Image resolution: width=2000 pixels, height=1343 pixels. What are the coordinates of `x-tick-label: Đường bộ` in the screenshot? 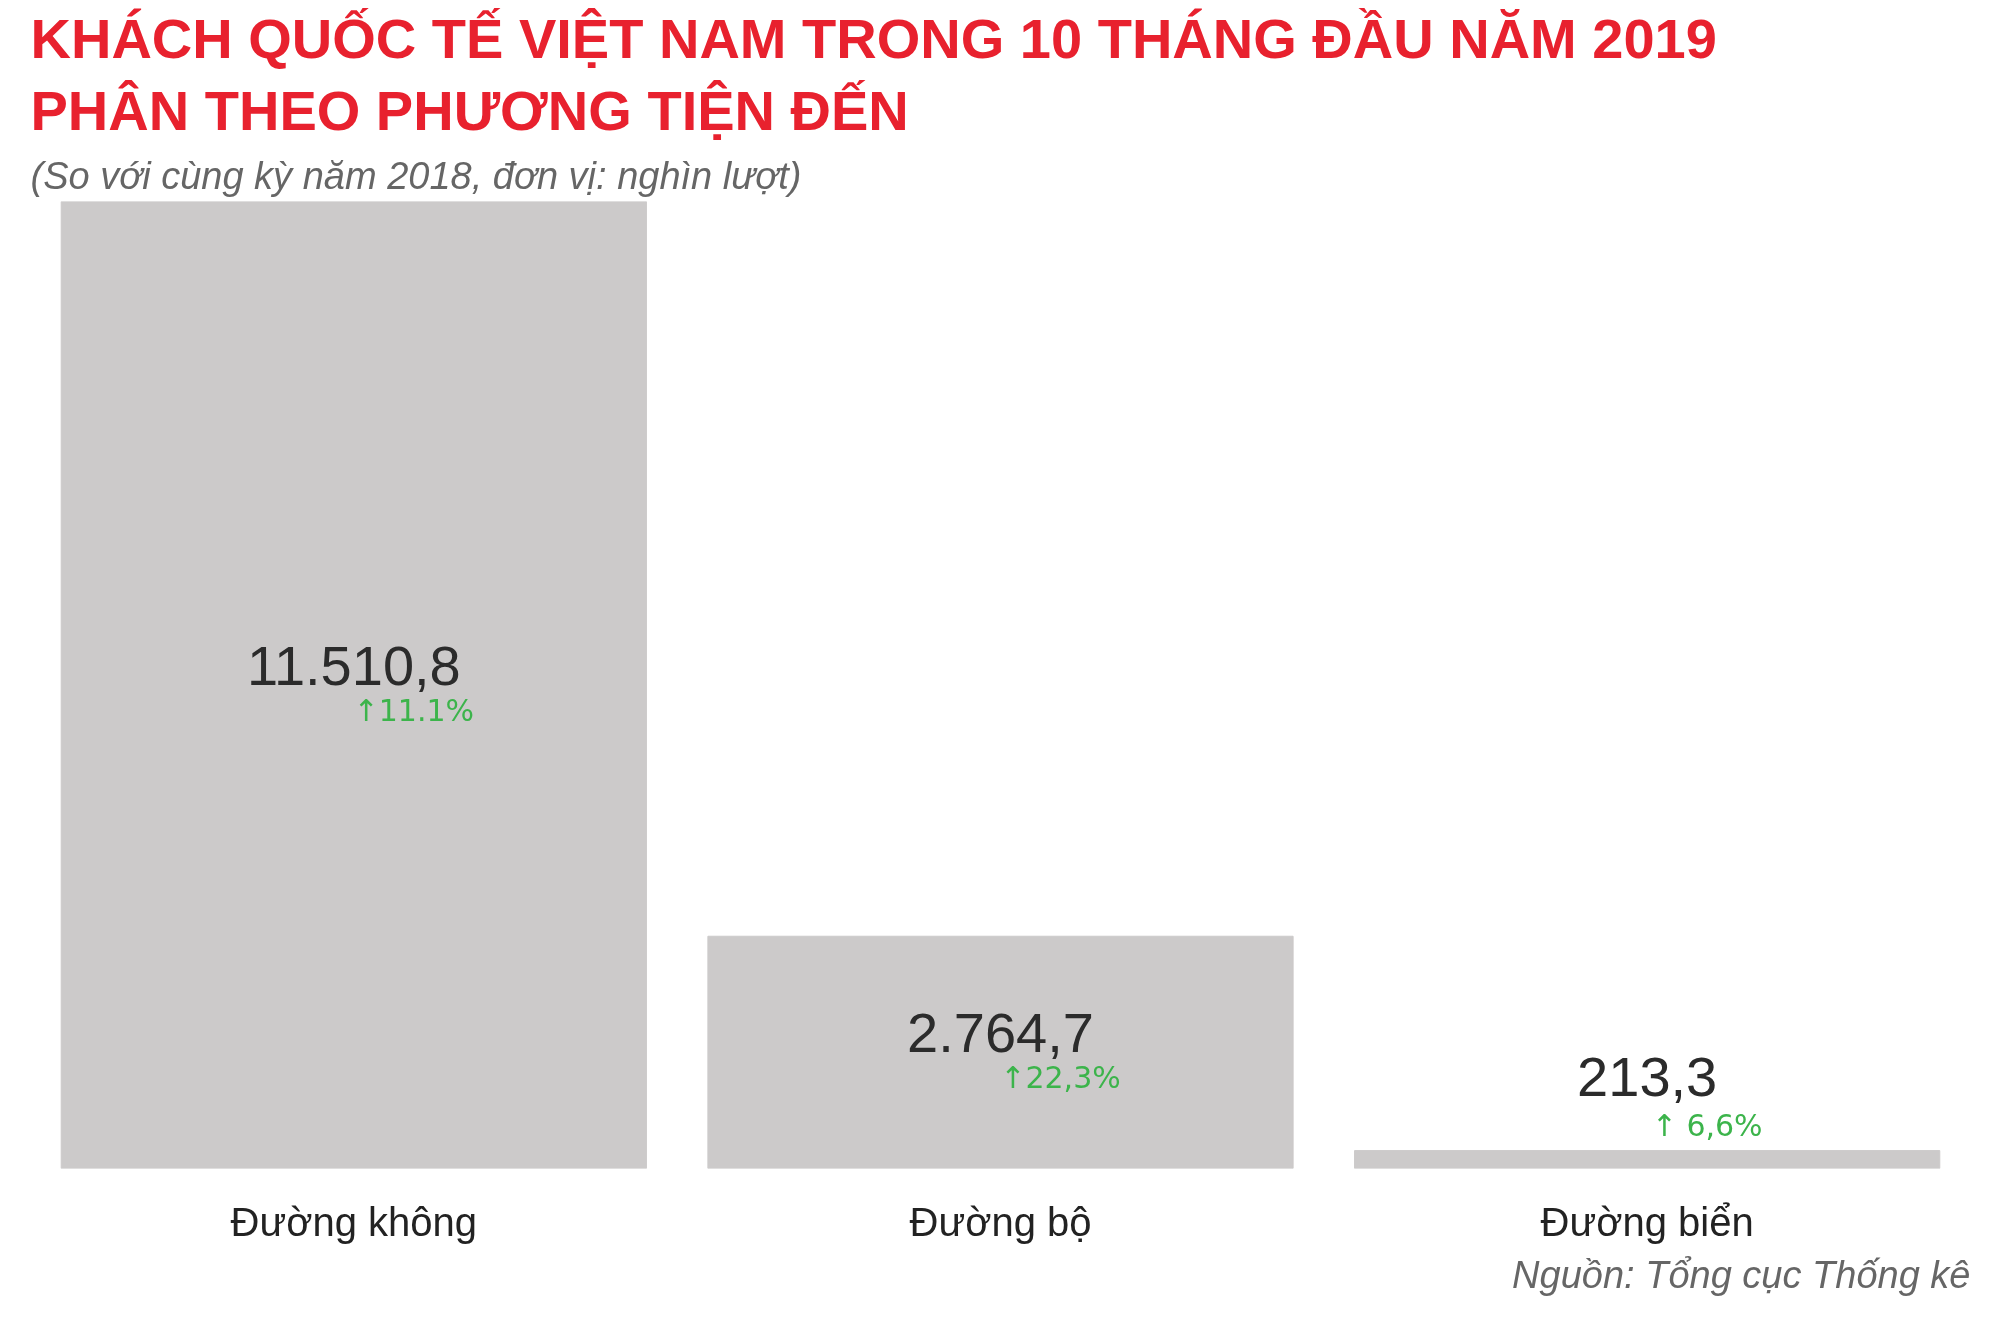 It's located at (1000, 1221).